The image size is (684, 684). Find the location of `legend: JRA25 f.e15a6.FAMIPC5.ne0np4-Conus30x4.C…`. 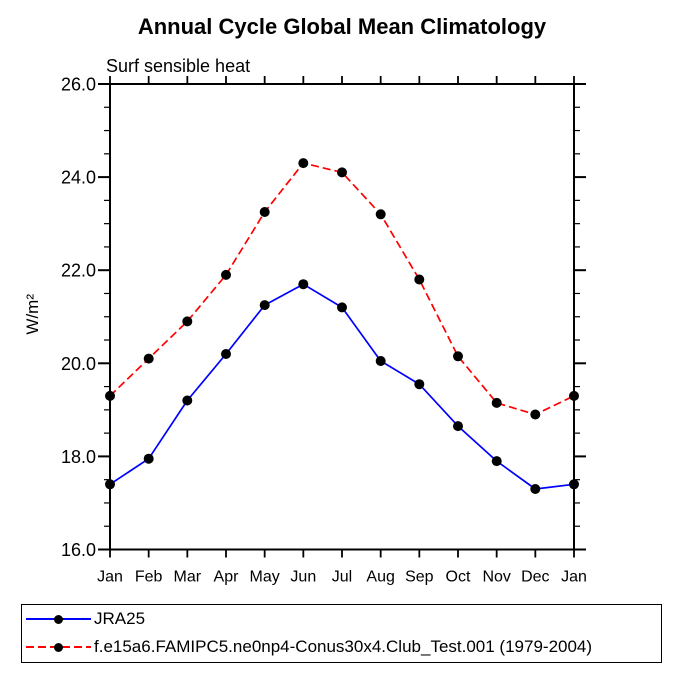

legend: JRA25 f.e15a6.FAMIPC5.ne0np4-Conus30x4.C… is located at coordinates (341, 633).